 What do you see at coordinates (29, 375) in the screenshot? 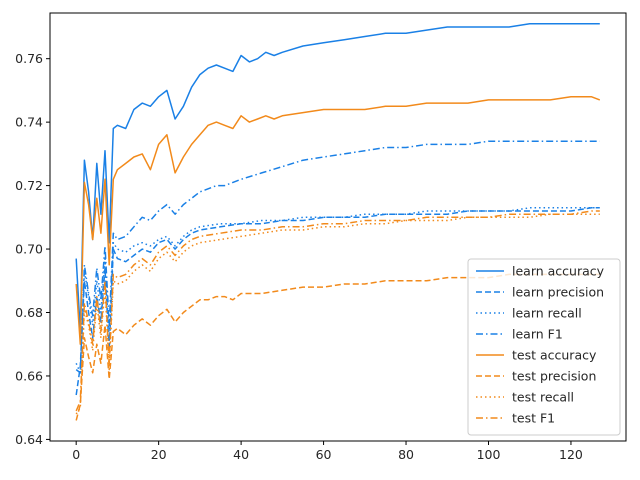
I see `y-tick-label: 0.66` at bounding box center [29, 375].